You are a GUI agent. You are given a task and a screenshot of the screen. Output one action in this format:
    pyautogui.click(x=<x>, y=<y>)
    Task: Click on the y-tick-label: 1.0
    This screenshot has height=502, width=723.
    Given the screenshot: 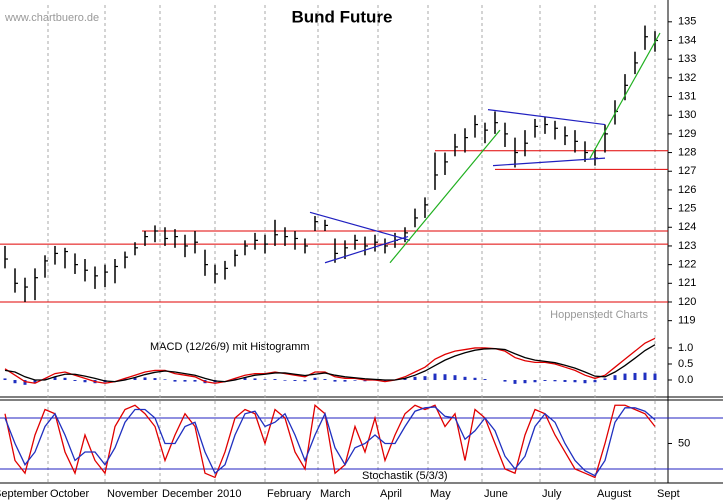 What is the action you would take?
    pyautogui.click(x=685, y=348)
    